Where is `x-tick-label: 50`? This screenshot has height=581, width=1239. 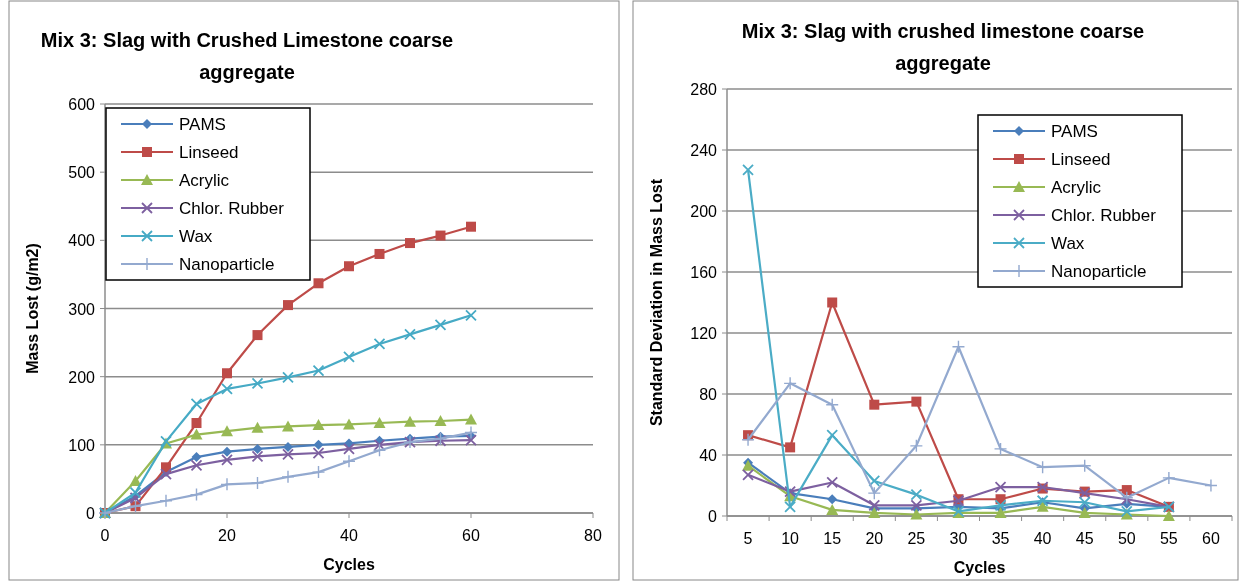
x-tick-label: 50 is located at coordinates (1126, 538).